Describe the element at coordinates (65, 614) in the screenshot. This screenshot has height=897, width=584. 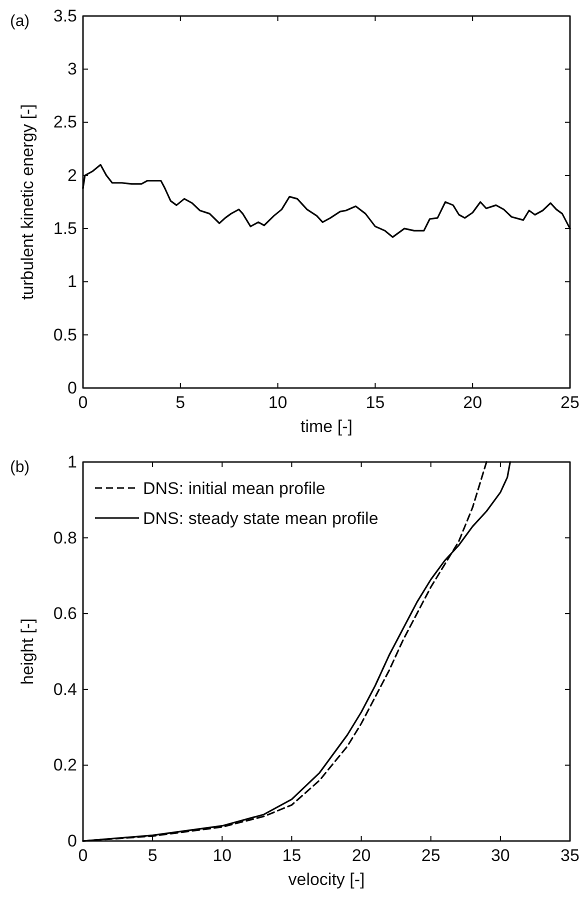
I see `y-tick-label: 0.6` at that location.